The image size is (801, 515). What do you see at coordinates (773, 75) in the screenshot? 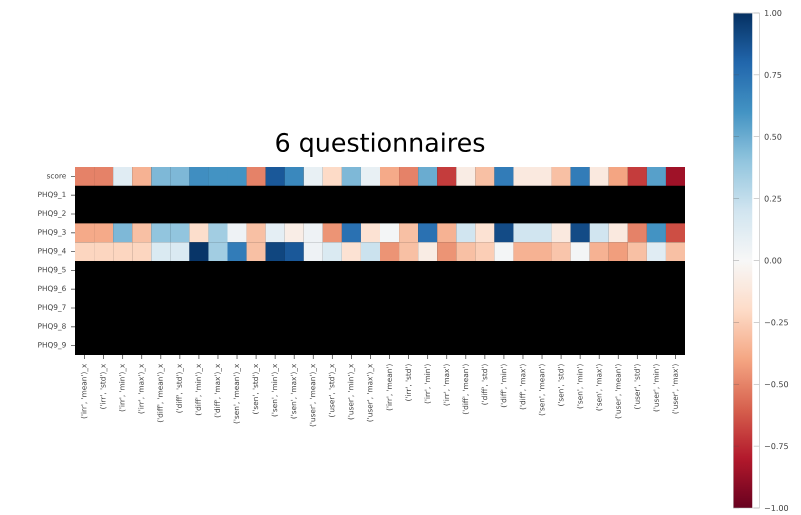
I see `color-bar-label: 0.75` at bounding box center [773, 75].